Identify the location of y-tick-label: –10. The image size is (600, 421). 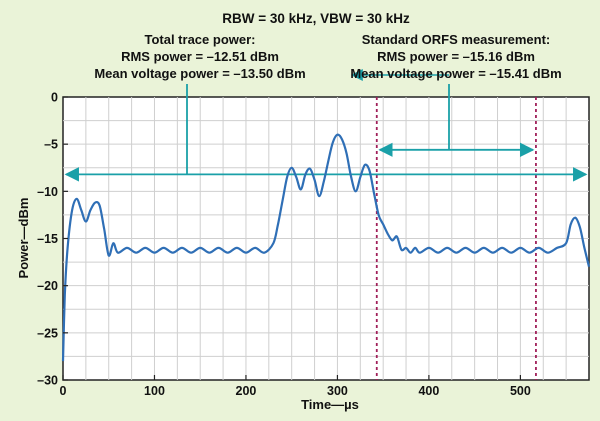
(47, 192).